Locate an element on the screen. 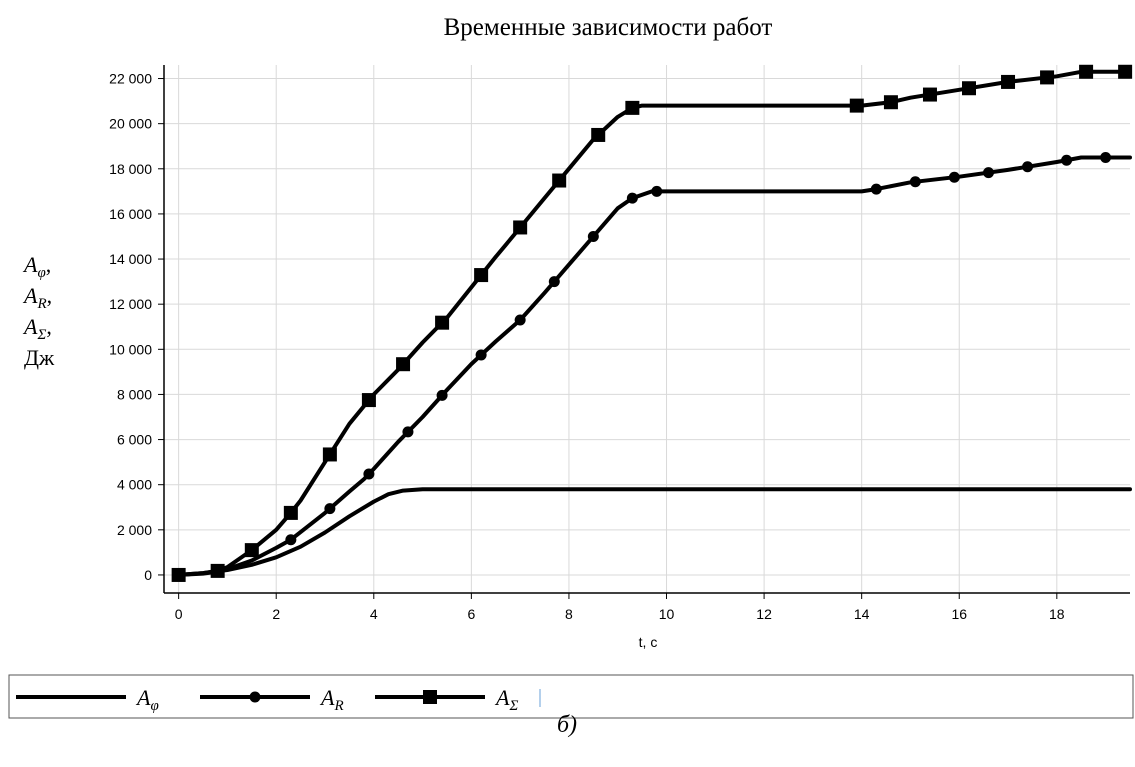  y-tick-label: 14 000 is located at coordinates (130, 259).